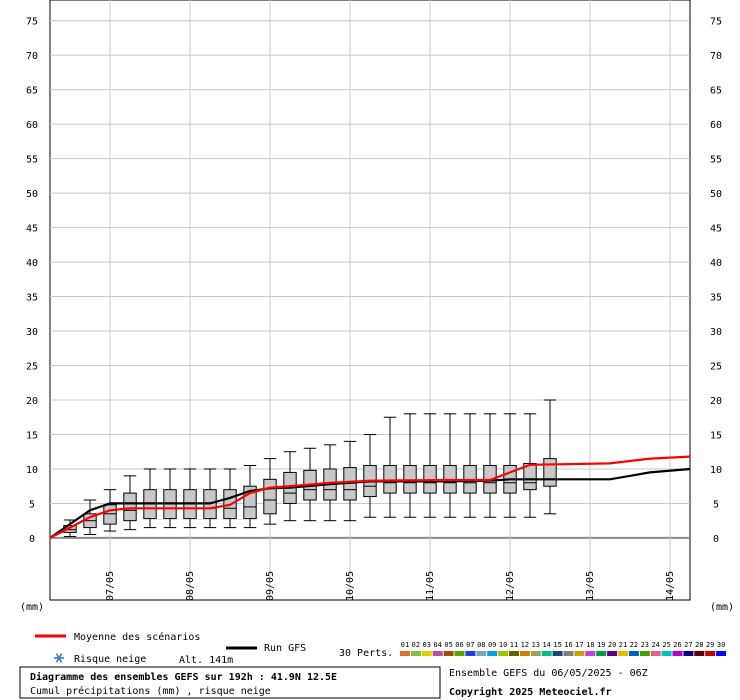 The height and width of the screenshot is (700, 740). I want to click on legend-mean-label: Moyenne des scénarios, so click(137, 637).